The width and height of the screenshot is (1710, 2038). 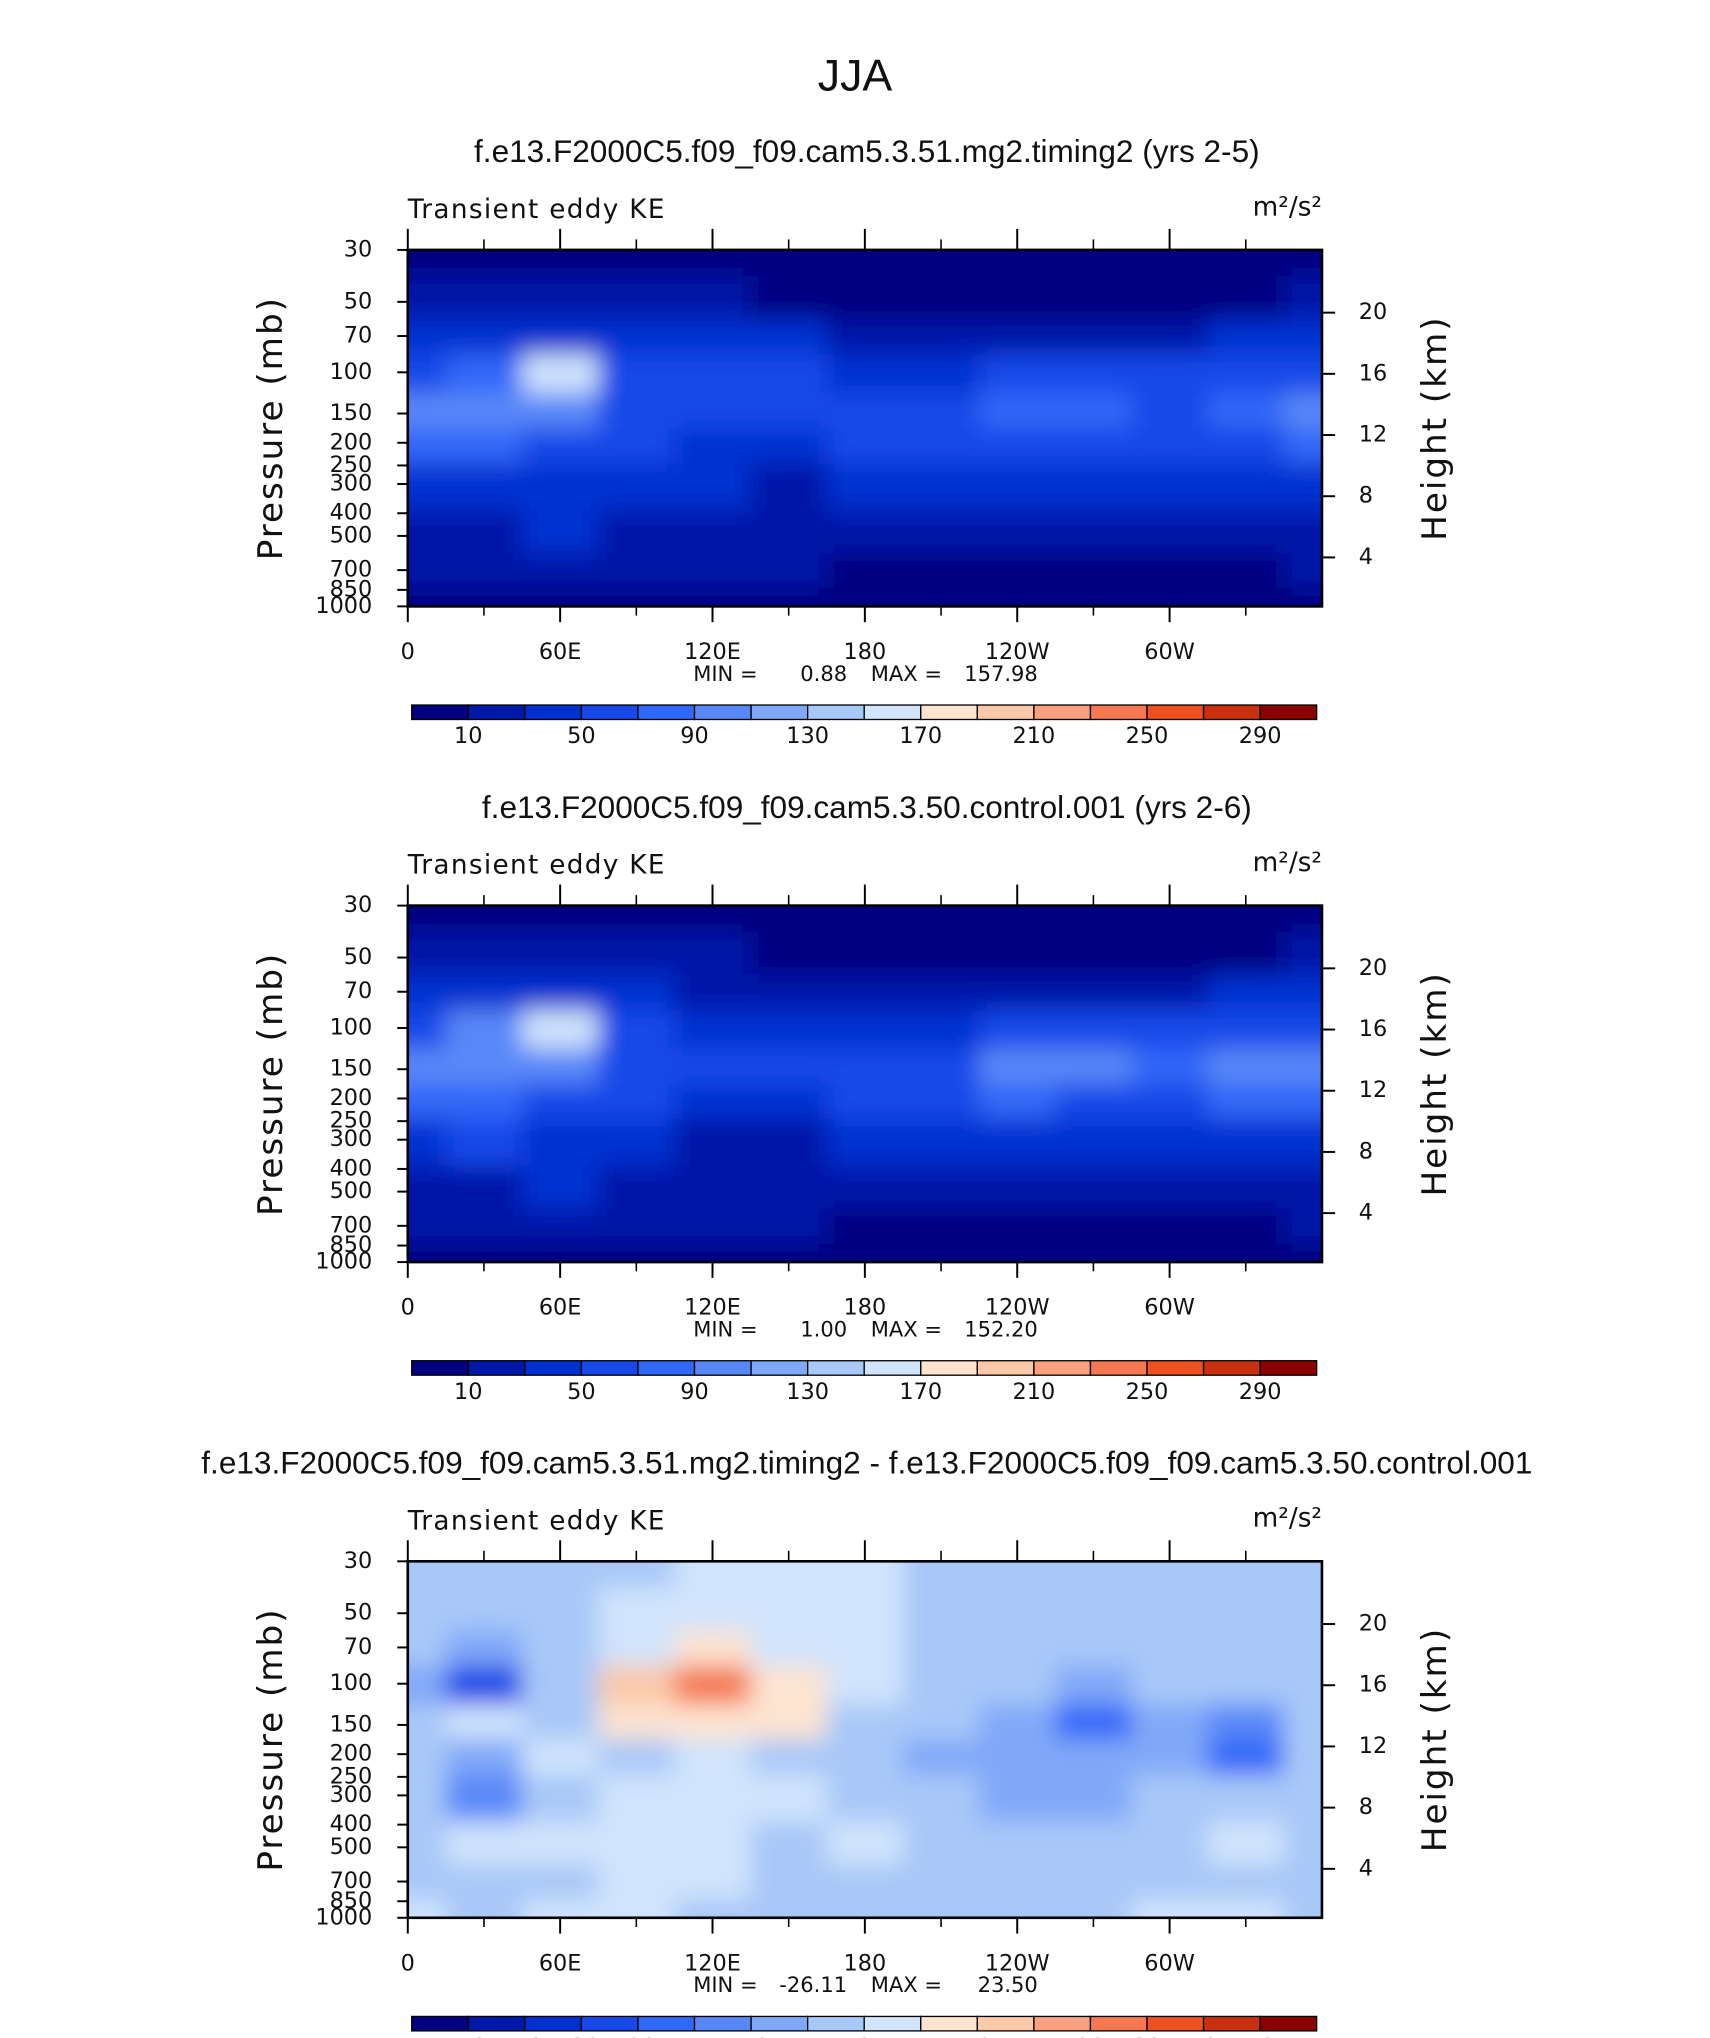 What do you see at coordinates (813, 1984) in the screenshot?
I see `min-value: -26.11` at bounding box center [813, 1984].